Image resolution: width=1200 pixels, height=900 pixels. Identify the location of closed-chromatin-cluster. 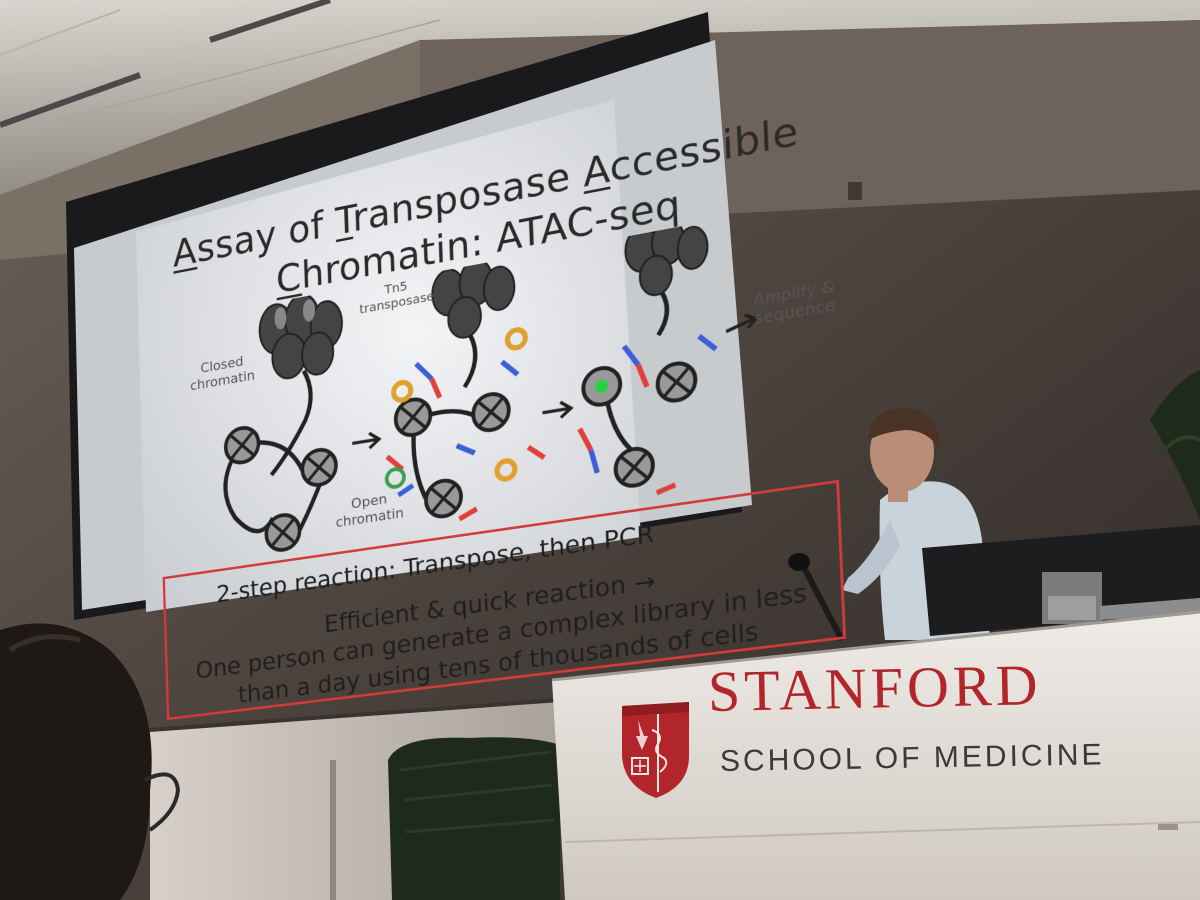
(284, 411).